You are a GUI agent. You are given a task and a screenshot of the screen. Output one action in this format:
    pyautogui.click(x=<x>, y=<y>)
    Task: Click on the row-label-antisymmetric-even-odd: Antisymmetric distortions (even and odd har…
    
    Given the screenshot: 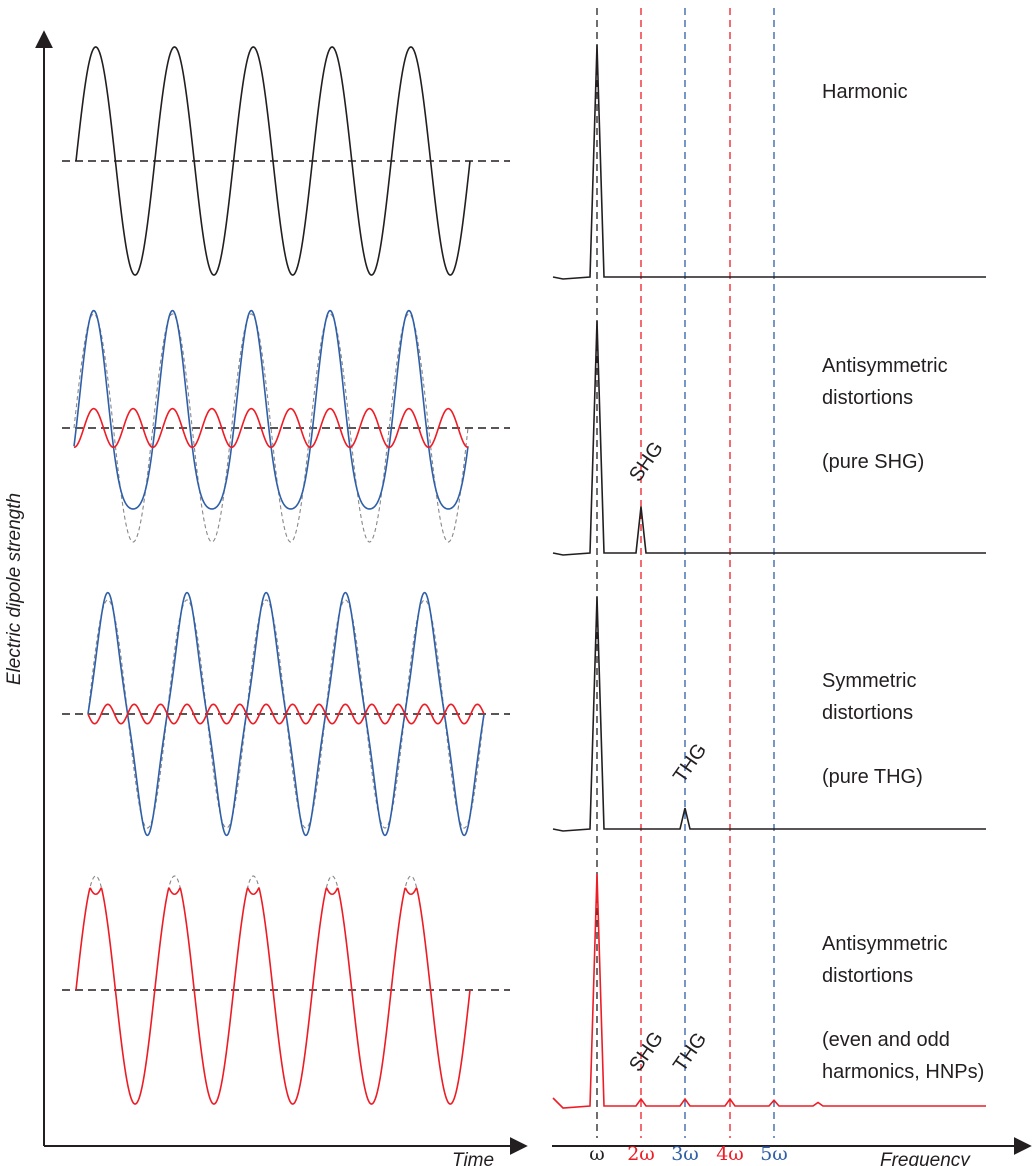 What is the action you would take?
    pyautogui.click(x=903, y=1008)
    